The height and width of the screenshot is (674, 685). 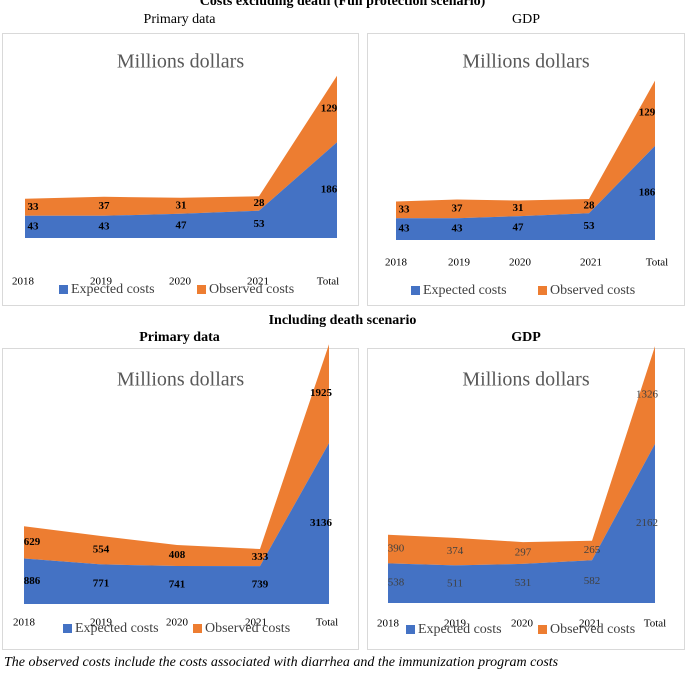 What do you see at coordinates (523, 583) in the screenshot?
I see `expected-value-label: 531` at bounding box center [523, 583].